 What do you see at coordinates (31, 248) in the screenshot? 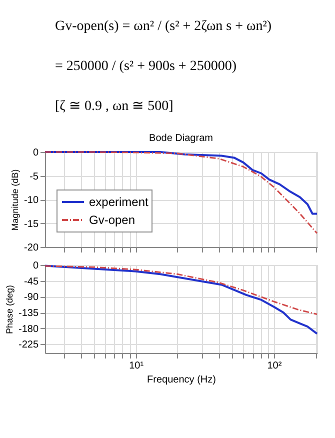
I see `y-tick-label: -20` at bounding box center [31, 248].